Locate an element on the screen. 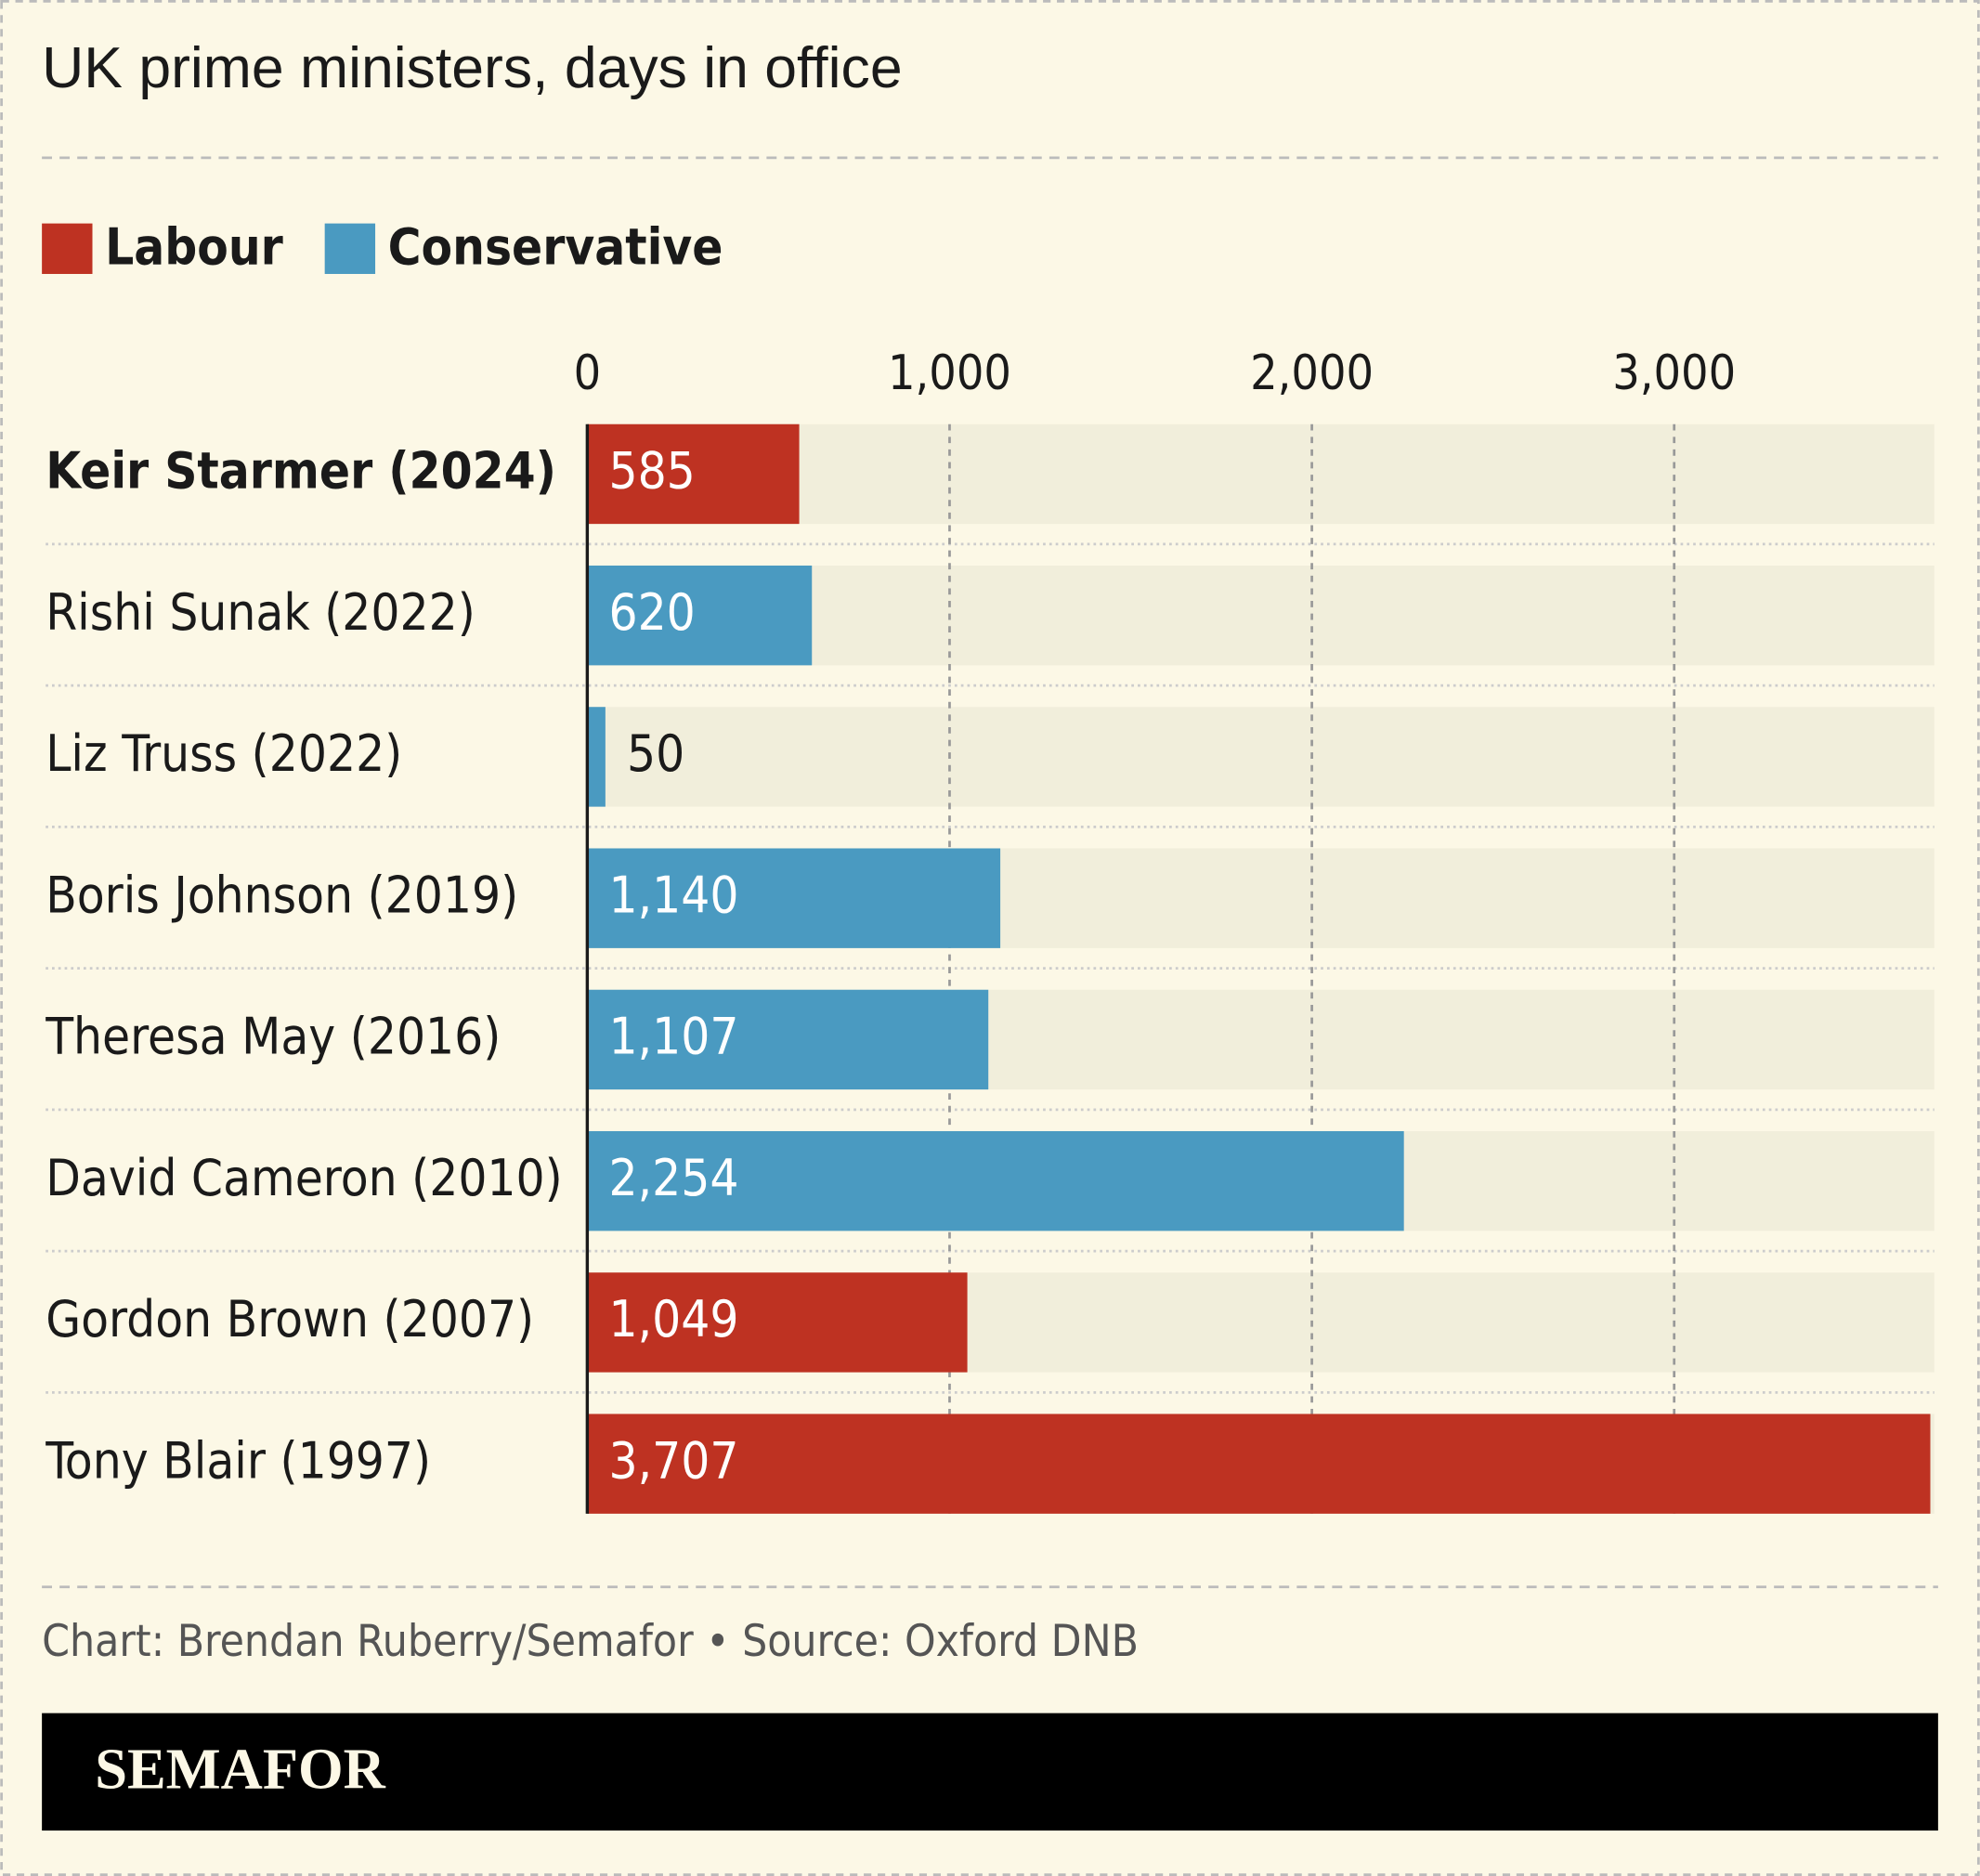 The width and height of the screenshot is (1980, 1876). value-label: 620 is located at coordinates (651, 612).